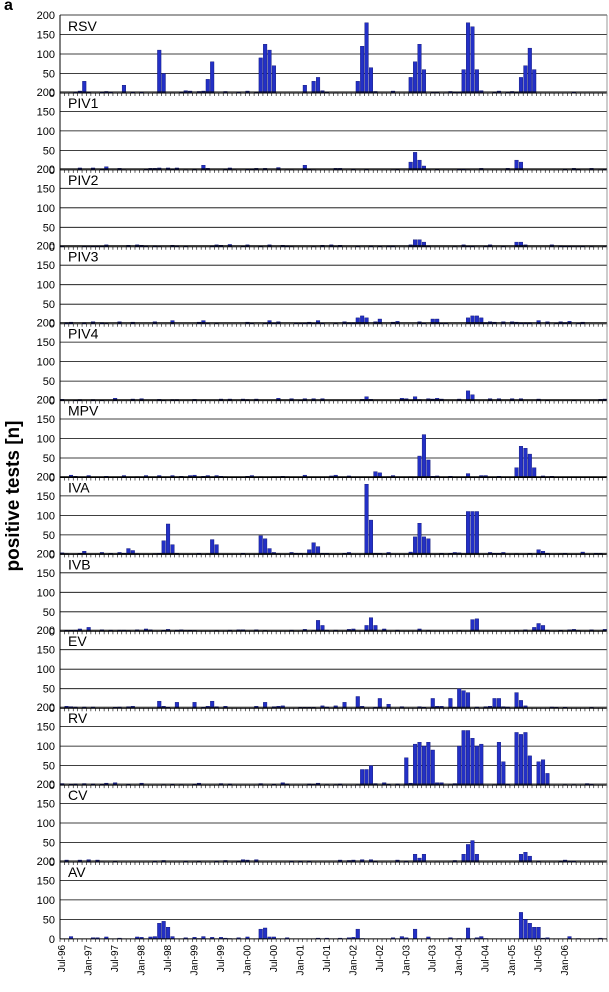  I want to click on panel-letter: a, so click(8, 7).